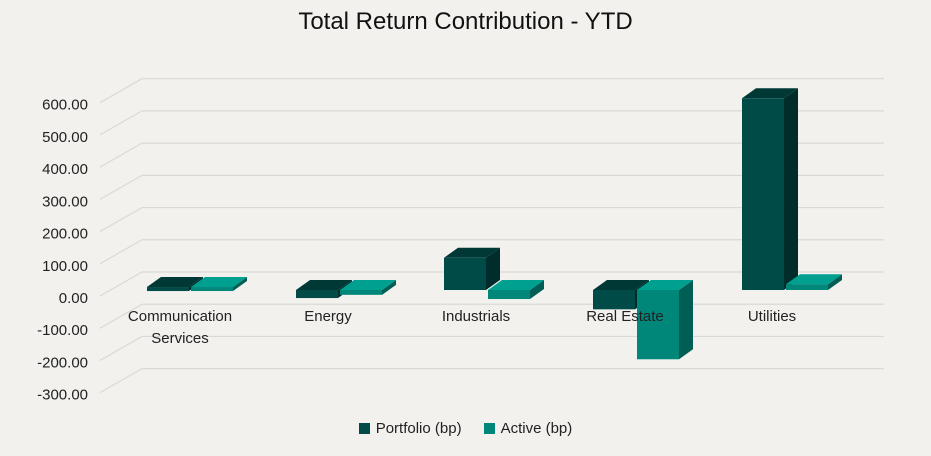  What do you see at coordinates (625, 316) in the screenshot?
I see `x-category-label: Real Estate` at bounding box center [625, 316].